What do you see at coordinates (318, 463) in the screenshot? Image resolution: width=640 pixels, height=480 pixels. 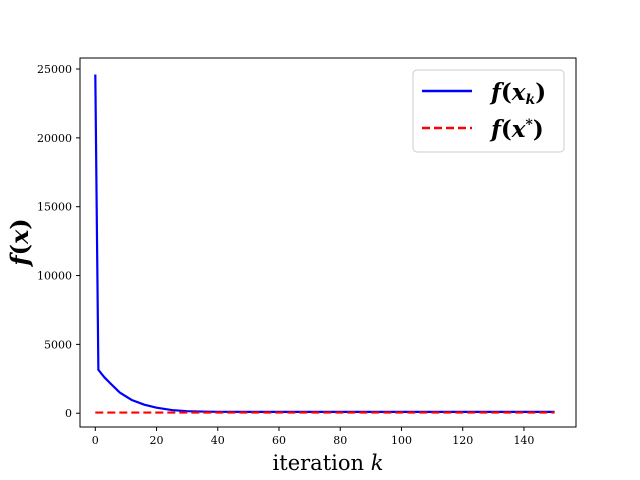 I see `x-axis-title-text: iteration` at bounding box center [318, 463].